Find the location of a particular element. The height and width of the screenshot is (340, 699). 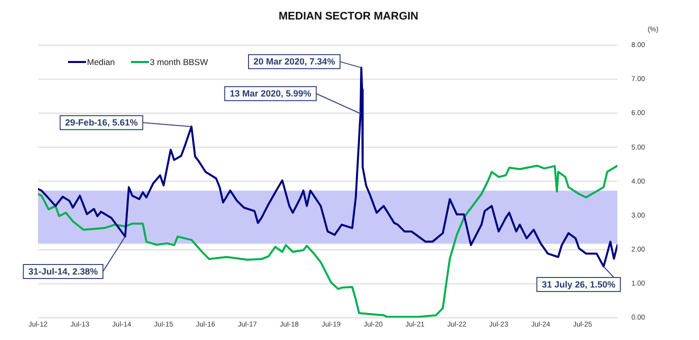

legend-label: 3 month BBSW is located at coordinates (179, 62).